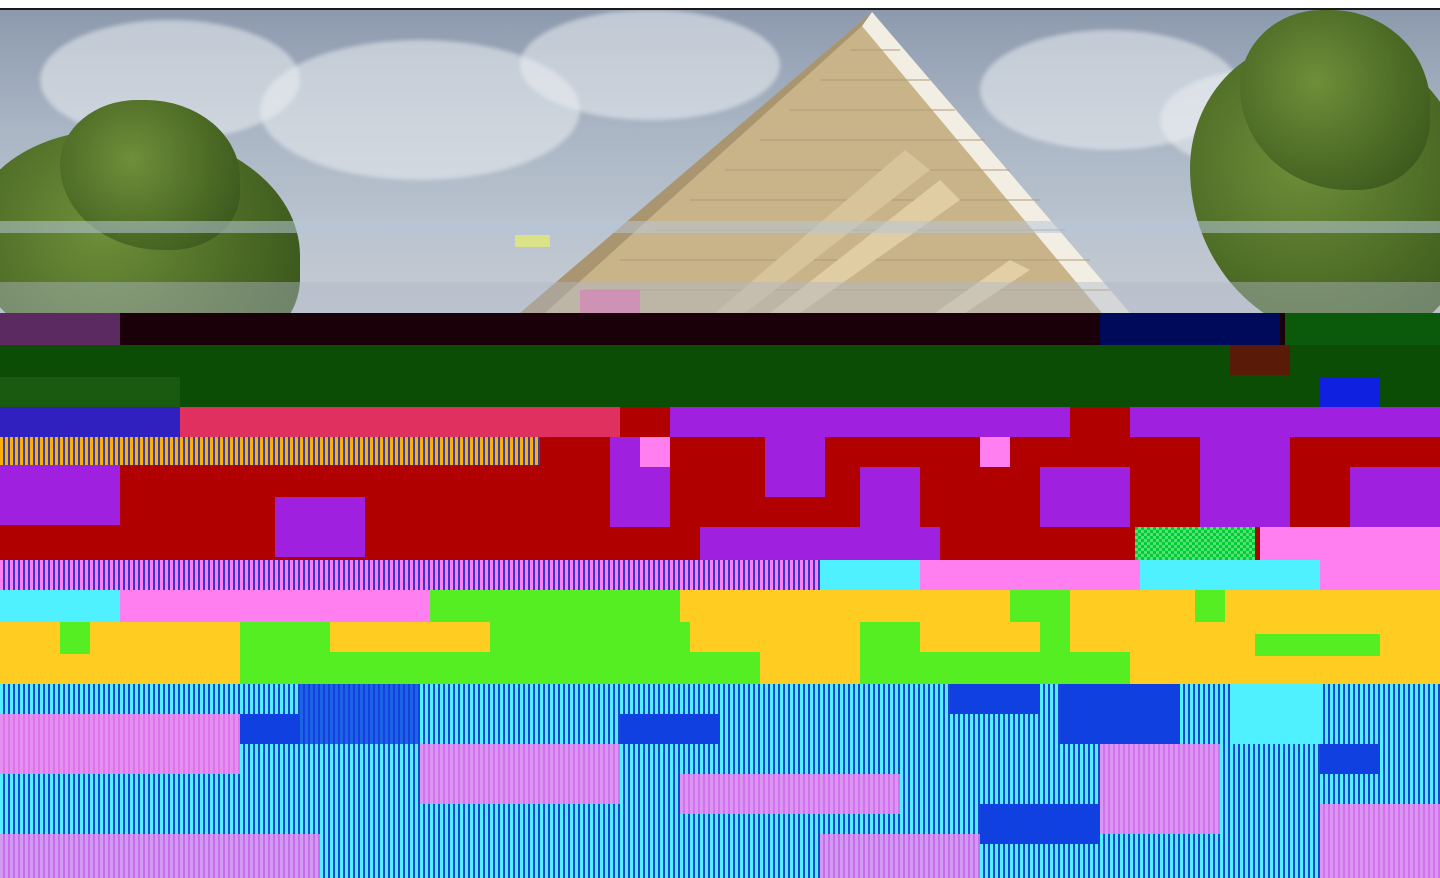 The width and height of the screenshot is (1440, 878). I want to click on glitch-dark-band, so click(720, 329).